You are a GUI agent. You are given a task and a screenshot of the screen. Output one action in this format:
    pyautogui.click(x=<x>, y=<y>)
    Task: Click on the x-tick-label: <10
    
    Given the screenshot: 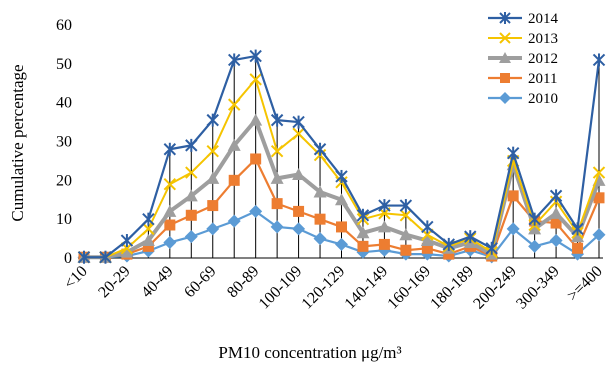 What is the action you would take?
    pyautogui.click(x=76, y=278)
    